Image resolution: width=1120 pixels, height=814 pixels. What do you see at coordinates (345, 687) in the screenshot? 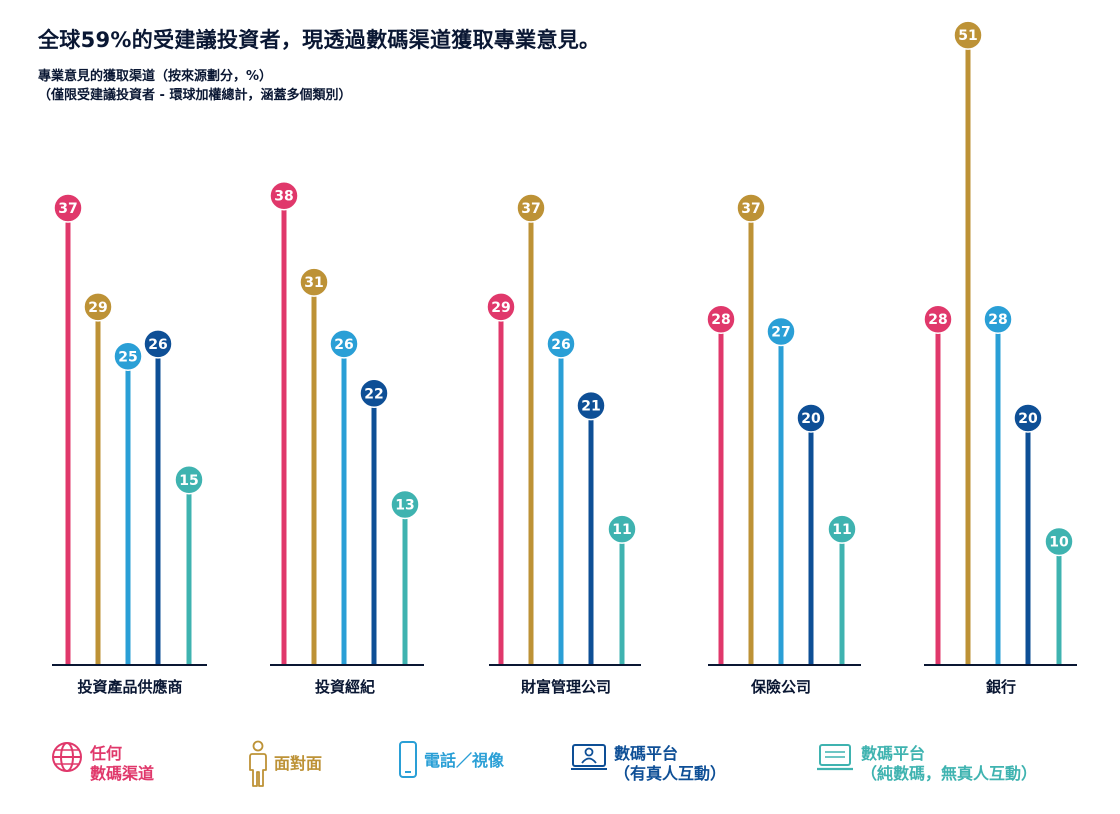
I see `category-label: 投資經紀` at bounding box center [345, 687].